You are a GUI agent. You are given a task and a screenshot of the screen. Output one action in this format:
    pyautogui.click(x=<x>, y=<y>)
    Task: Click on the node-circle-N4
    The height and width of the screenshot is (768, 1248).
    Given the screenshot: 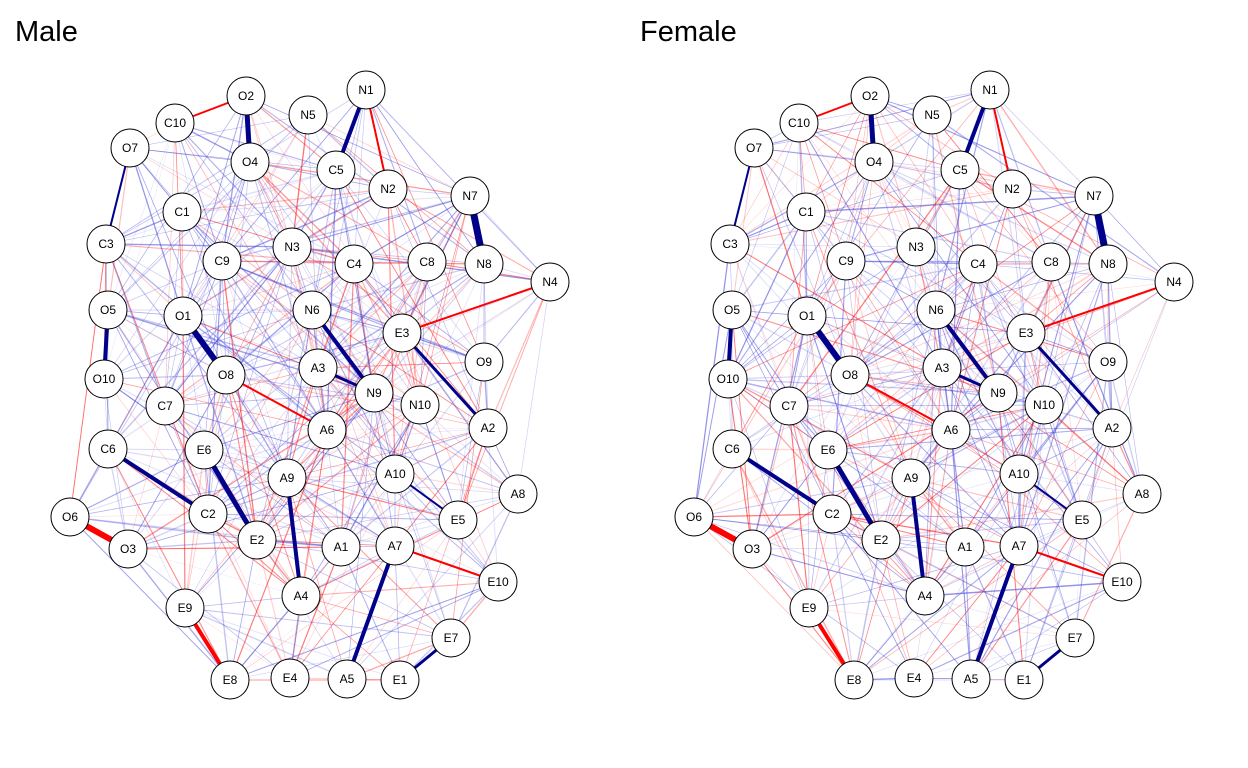 What is the action you would take?
    pyautogui.click(x=550, y=282)
    